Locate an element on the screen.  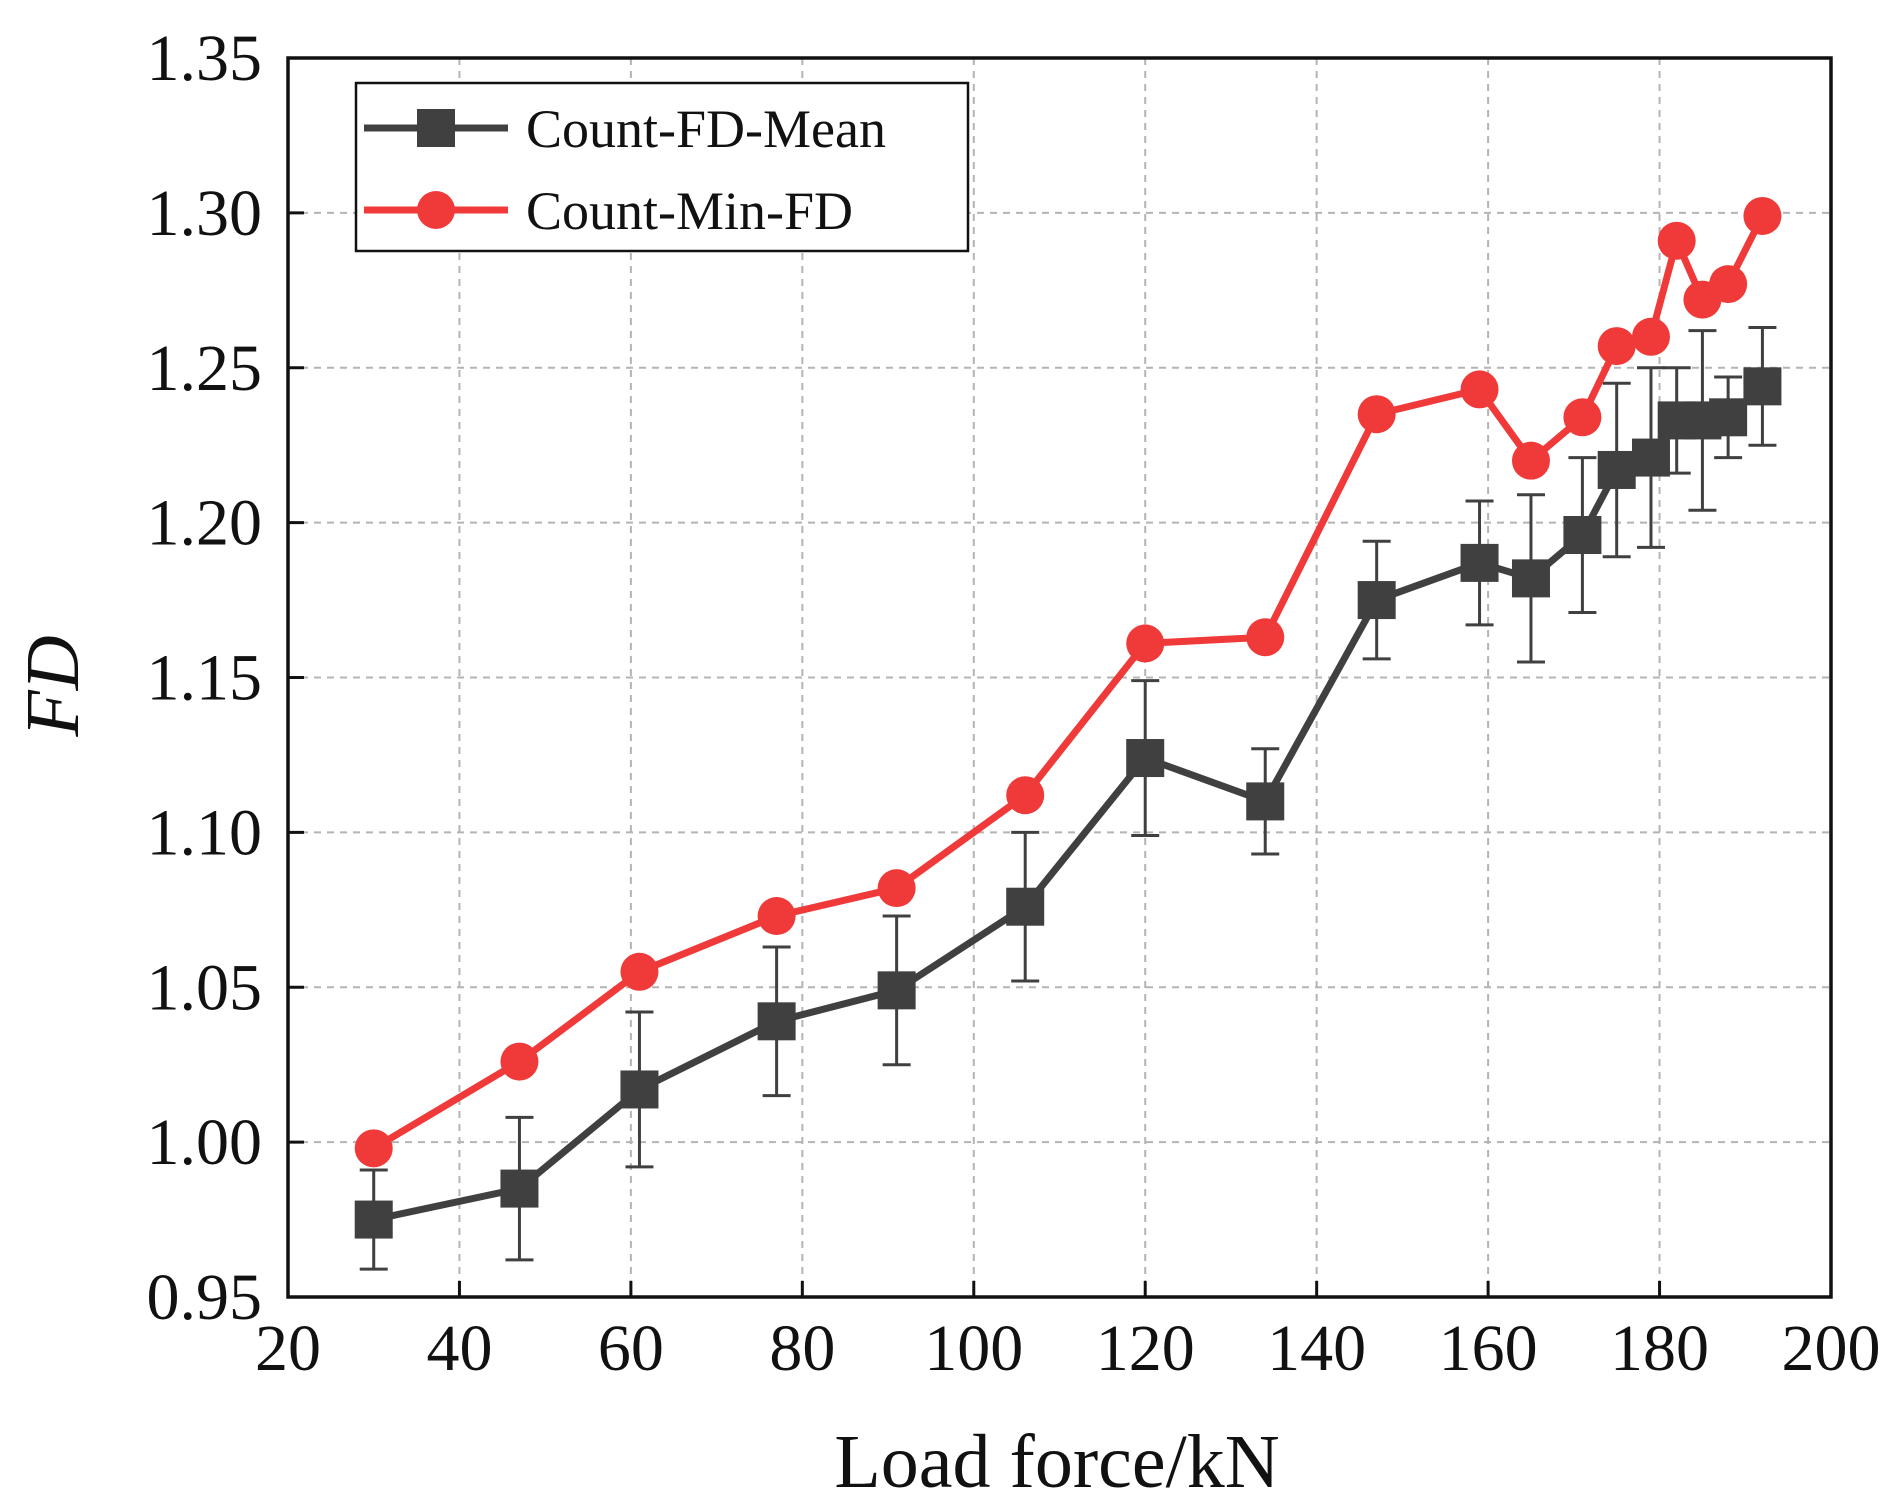
x-axis-title: Load force/kN is located at coordinates (1056, 1462).